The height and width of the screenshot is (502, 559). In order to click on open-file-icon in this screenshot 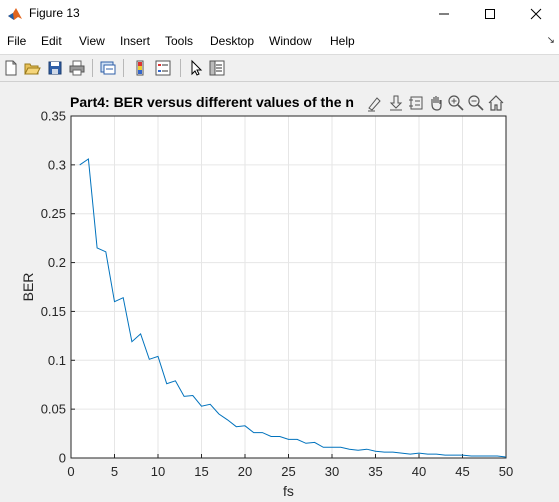, I will do `click(32, 69)`.